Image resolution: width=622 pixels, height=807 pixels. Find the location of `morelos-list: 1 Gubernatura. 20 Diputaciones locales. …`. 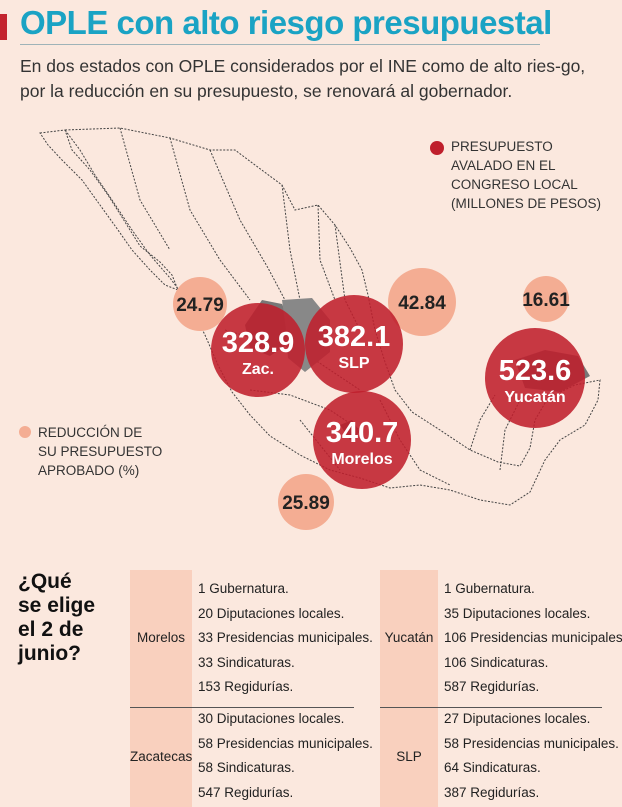

morelos-list: 1 Gubernatura. 20 Diputaciones locales. … is located at coordinates (285, 638).